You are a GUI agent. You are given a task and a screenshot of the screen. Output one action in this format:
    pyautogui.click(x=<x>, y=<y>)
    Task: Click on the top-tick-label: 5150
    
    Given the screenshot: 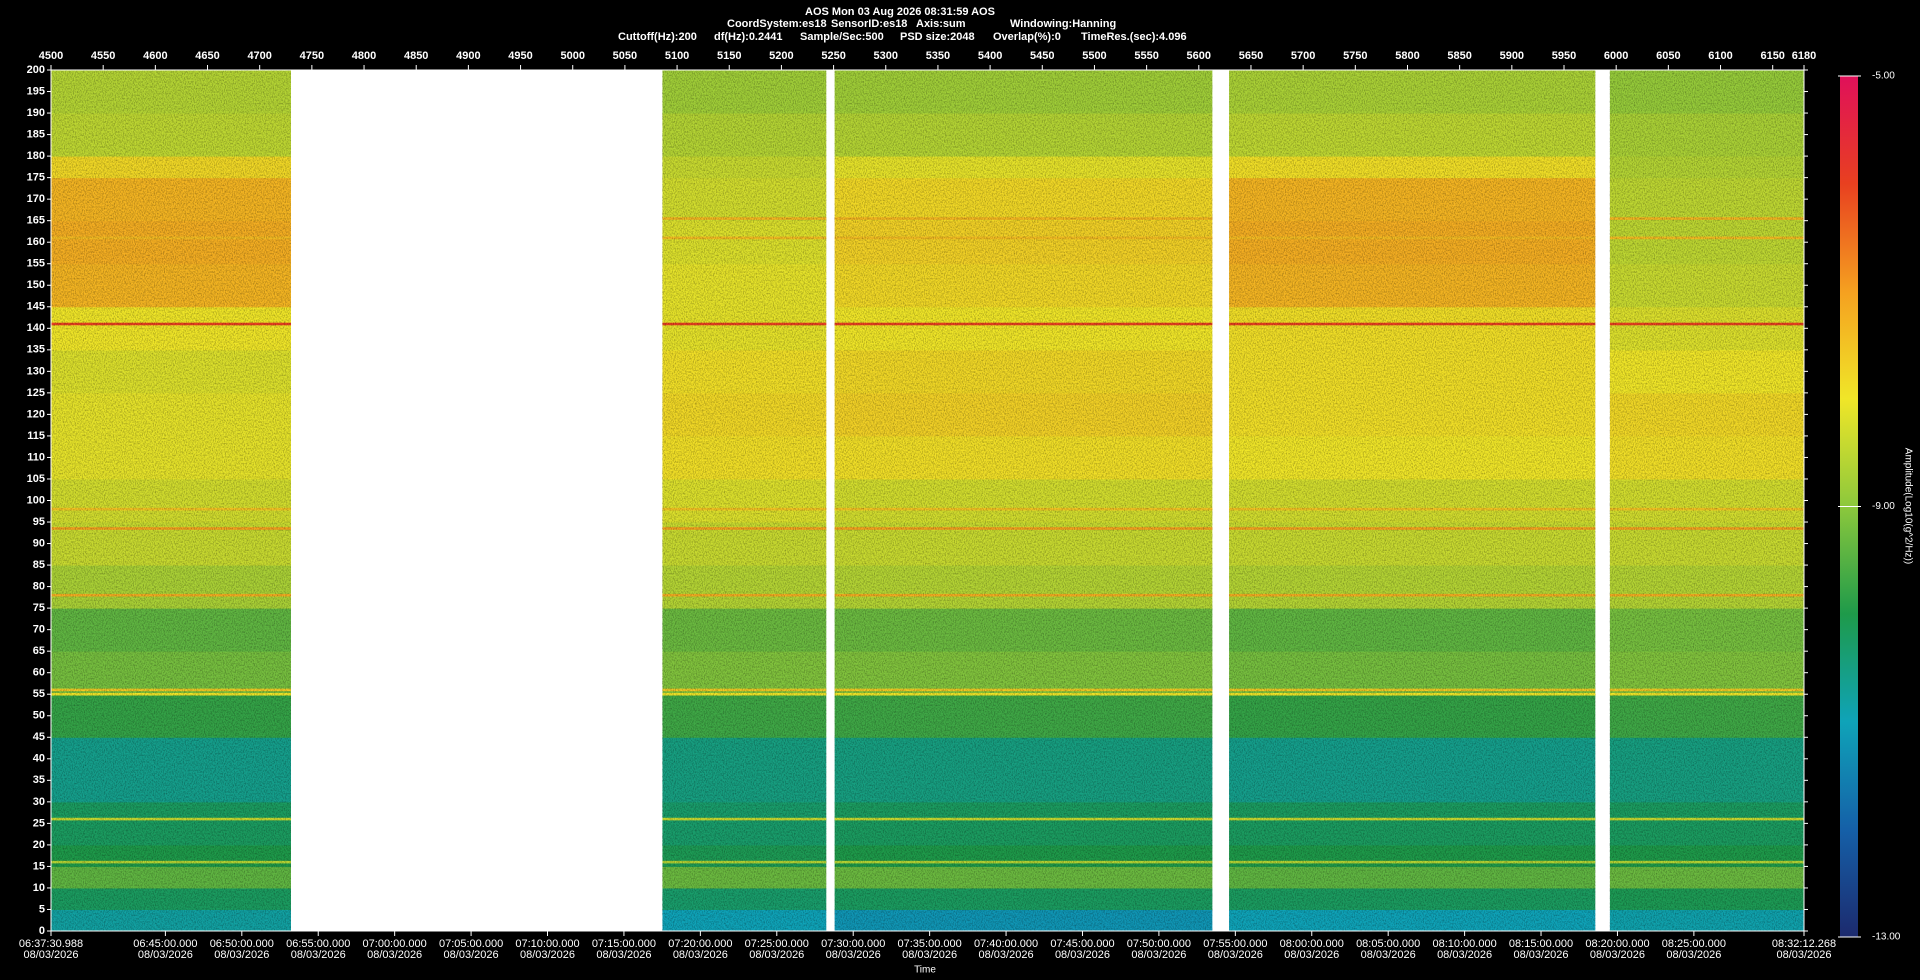 What is the action you would take?
    pyautogui.click(x=729, y=56)
    